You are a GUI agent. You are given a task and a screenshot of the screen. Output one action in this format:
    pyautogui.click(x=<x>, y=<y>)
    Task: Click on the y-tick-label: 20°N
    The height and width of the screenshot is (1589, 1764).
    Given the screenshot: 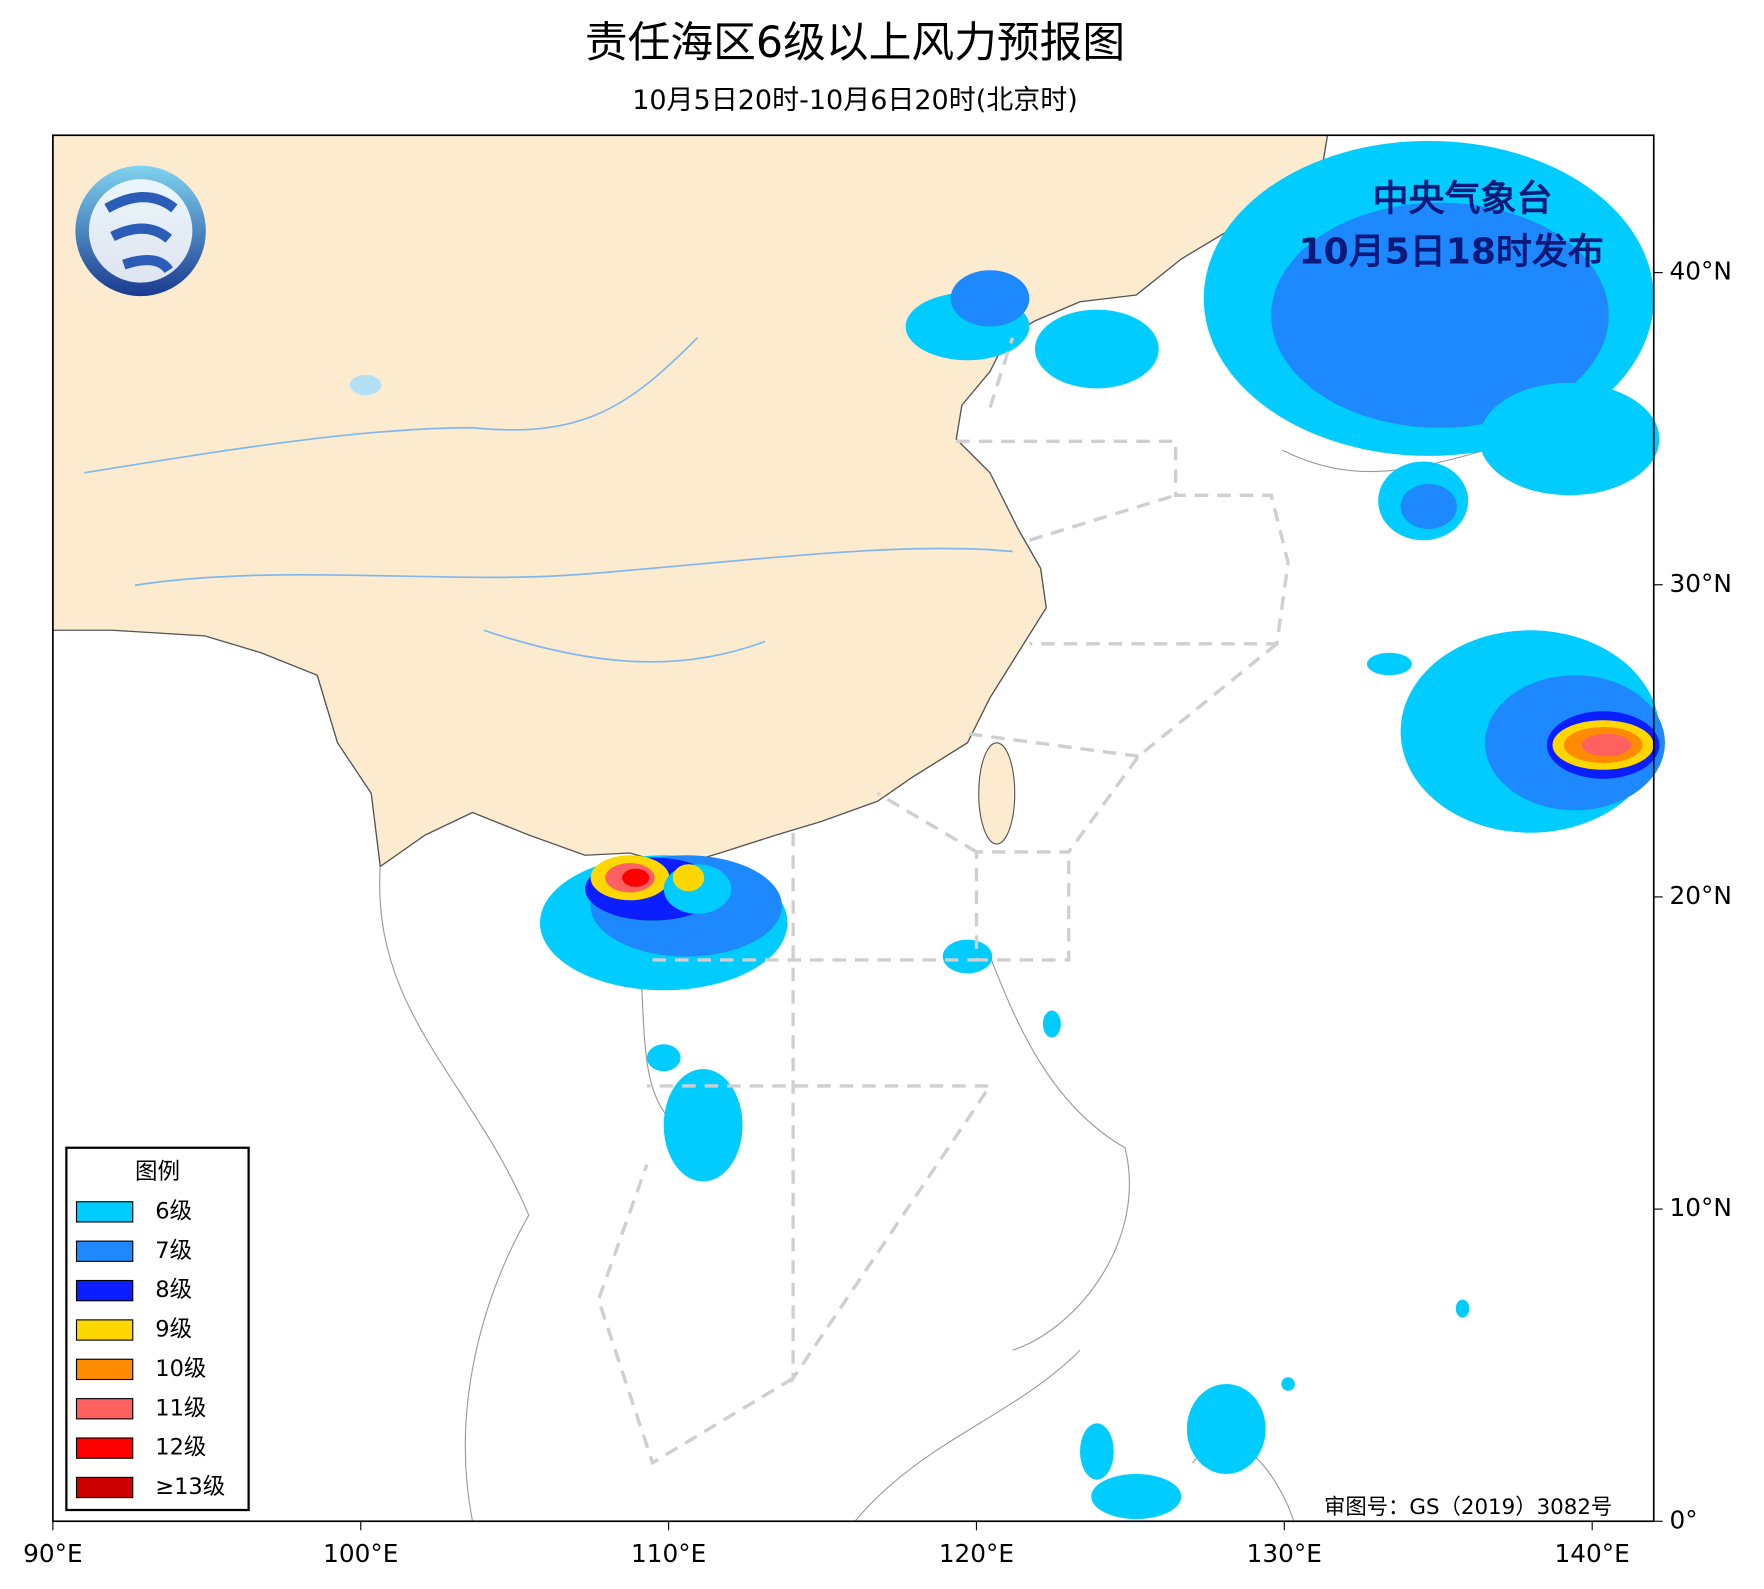 What is the action you would take?
    pyautogui.click(x=1701, y=895)
    